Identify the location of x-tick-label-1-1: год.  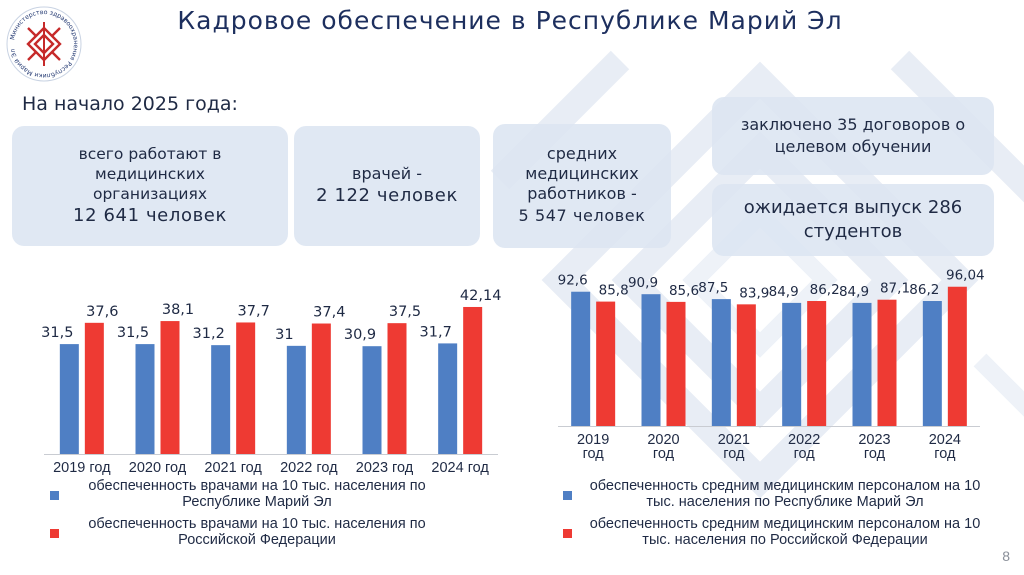
(664, 454).